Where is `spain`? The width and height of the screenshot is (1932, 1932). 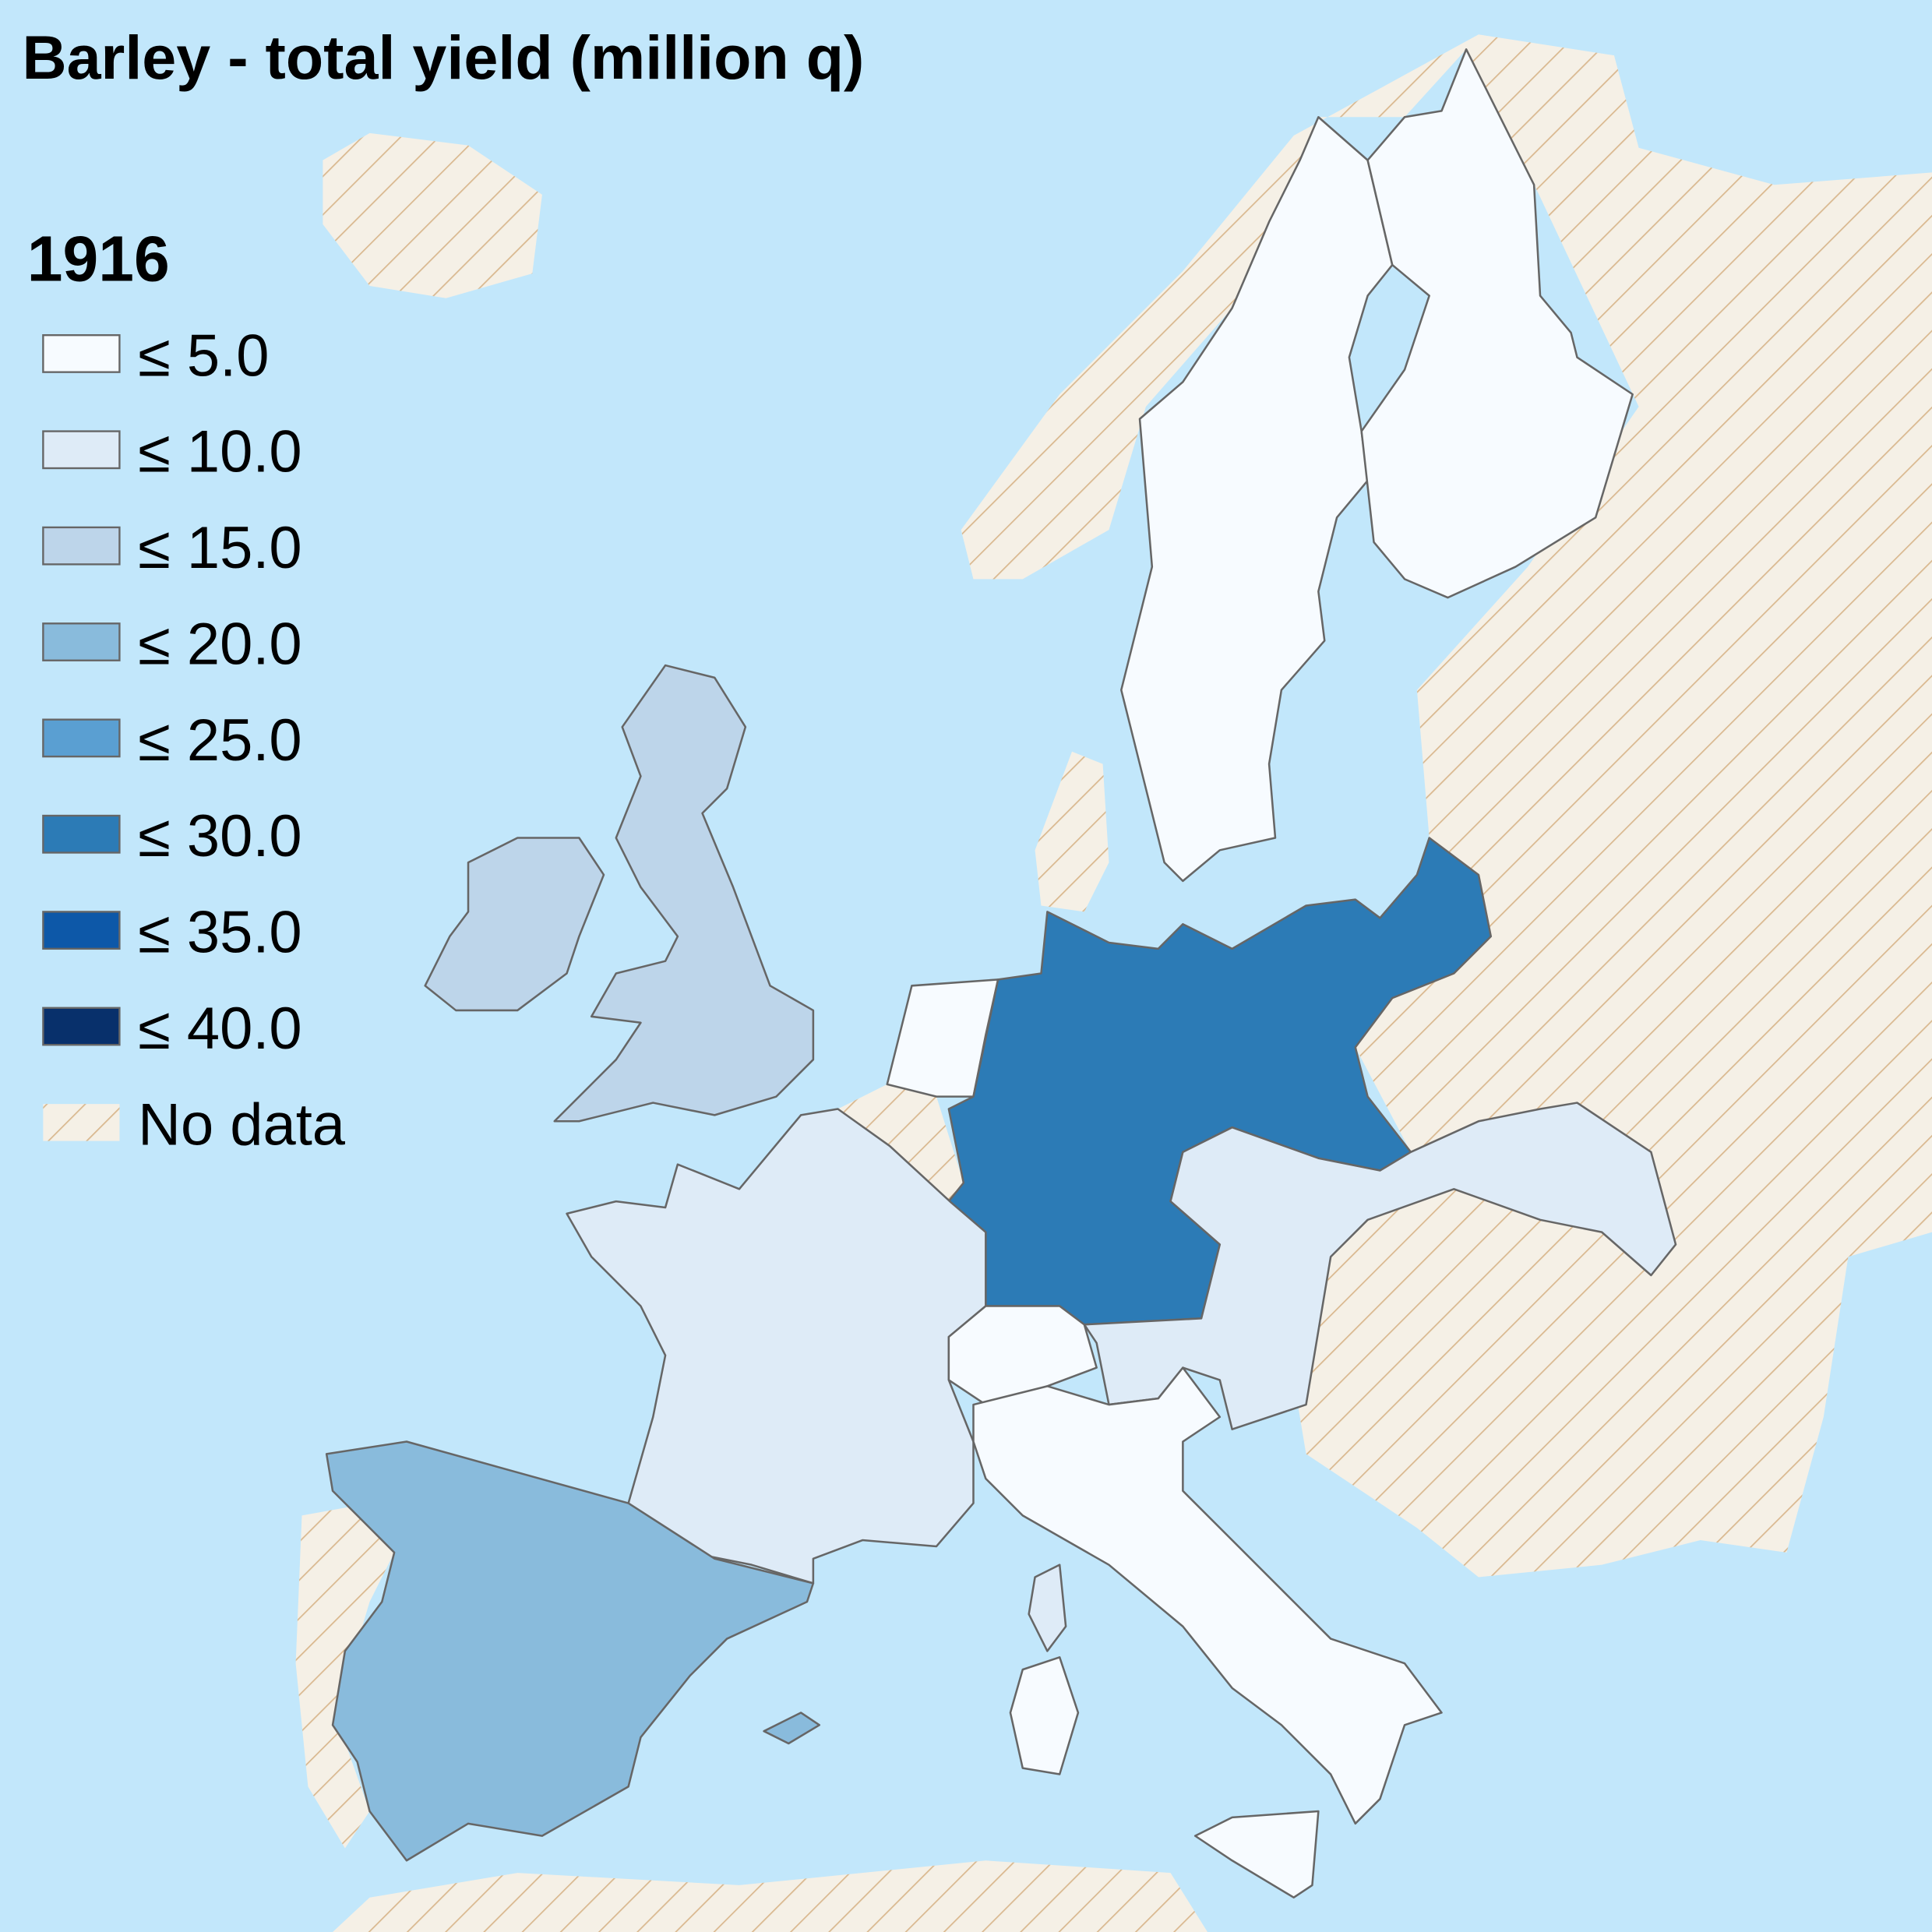
spain is located at coordinates (570, 1651).